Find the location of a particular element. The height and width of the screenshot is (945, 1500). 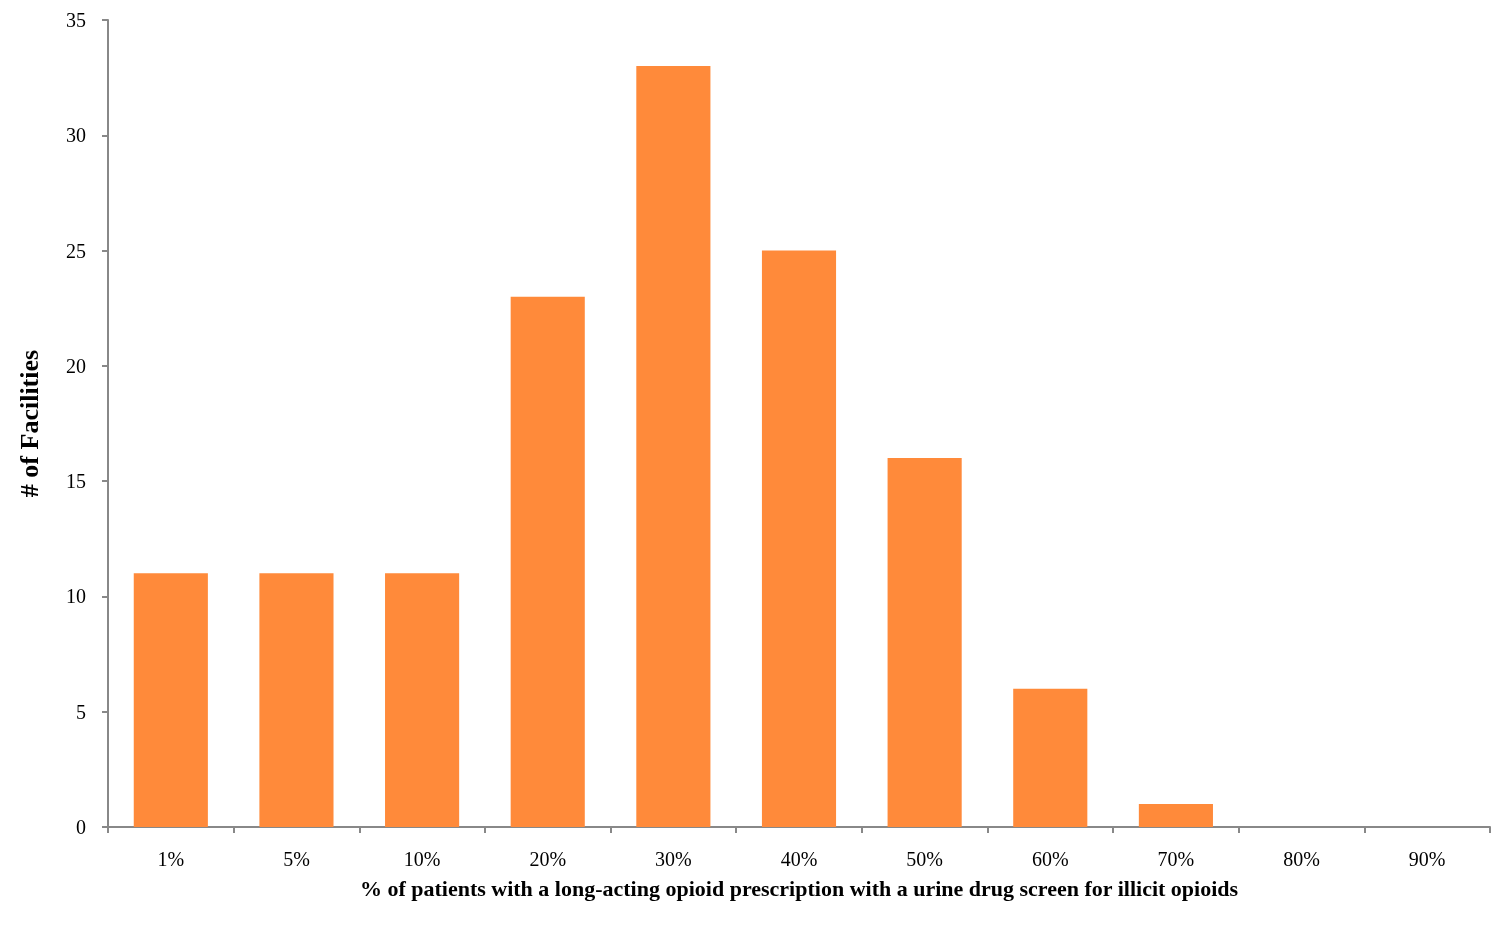

x-tick-label: 90% is located at coordinates (1427, 859).